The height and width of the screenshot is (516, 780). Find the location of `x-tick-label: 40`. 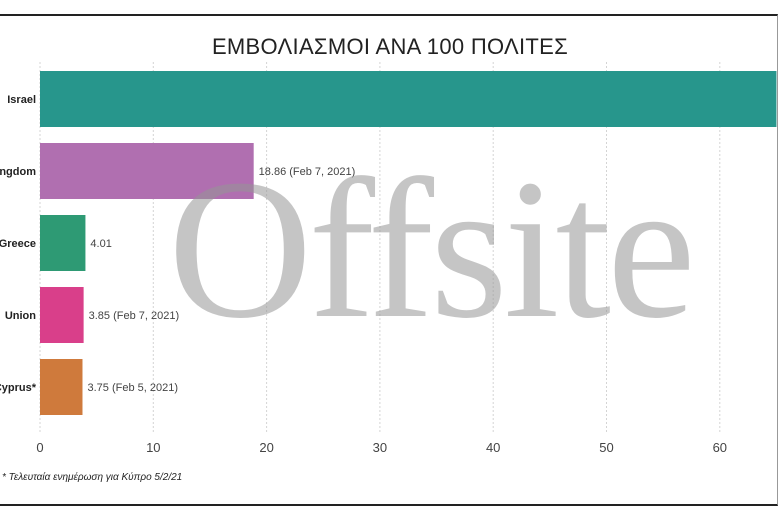

x-tick-label: 40 is located at coordinates (493, 447).